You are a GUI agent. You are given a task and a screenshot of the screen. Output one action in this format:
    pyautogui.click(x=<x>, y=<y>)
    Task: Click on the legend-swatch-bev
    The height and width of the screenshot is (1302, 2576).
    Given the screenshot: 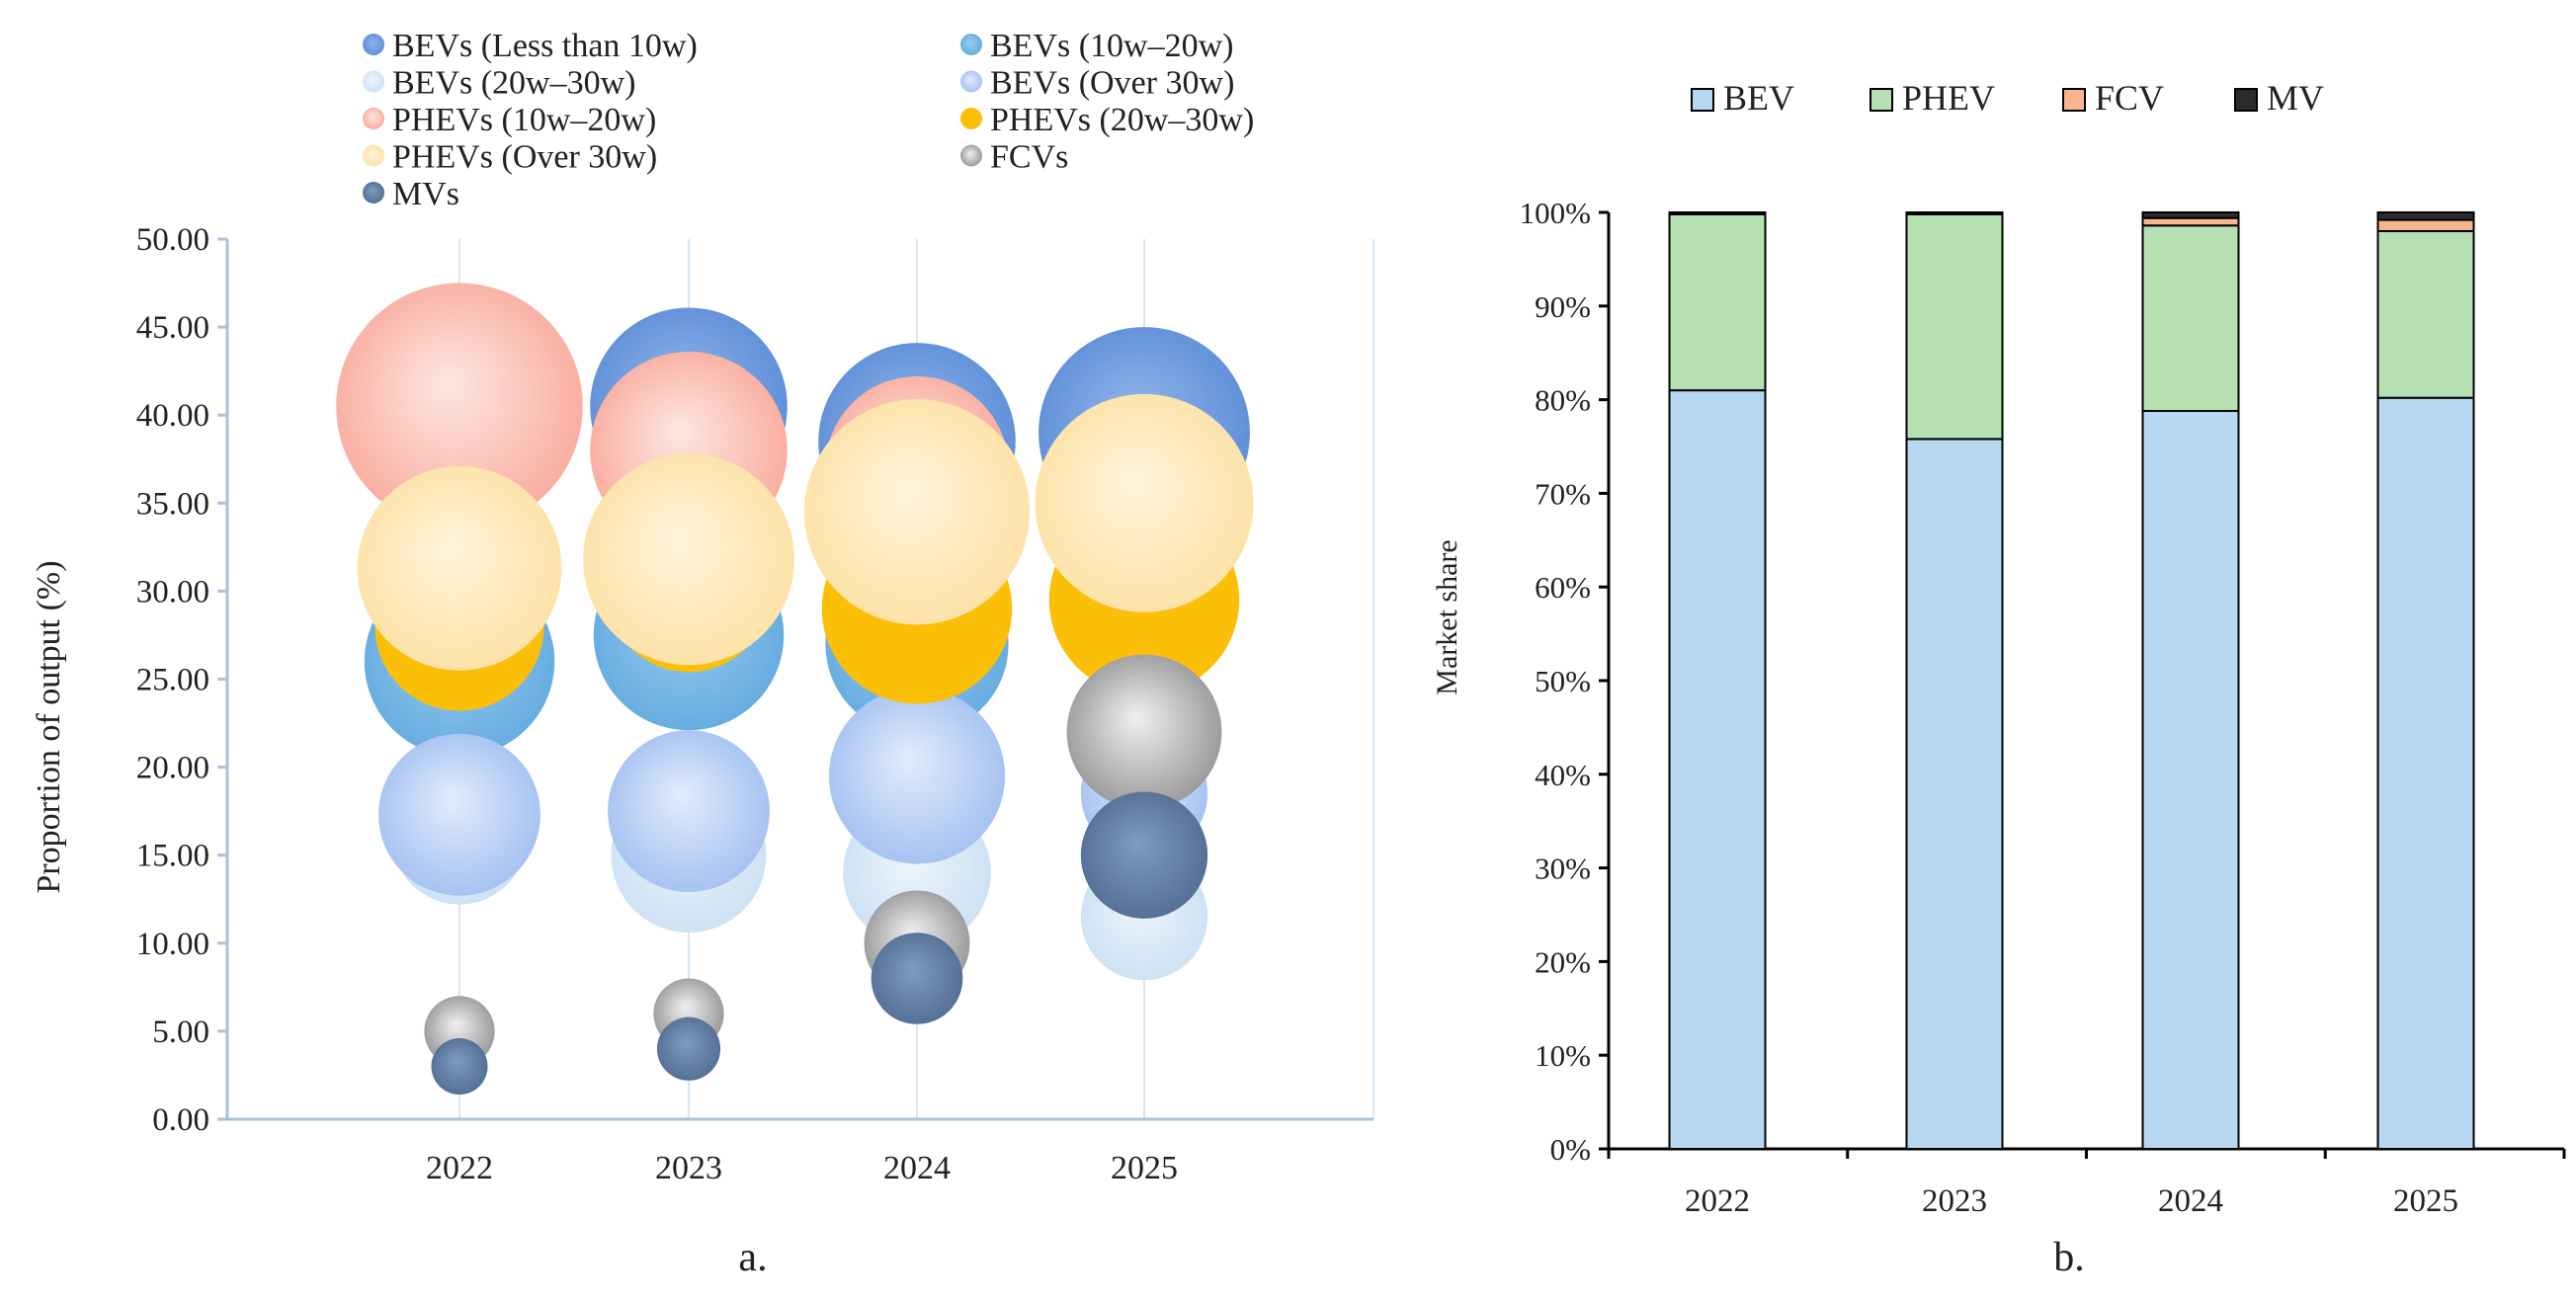 What is the action you would take?
    pyautogui.click(x=1702, y=100)
    